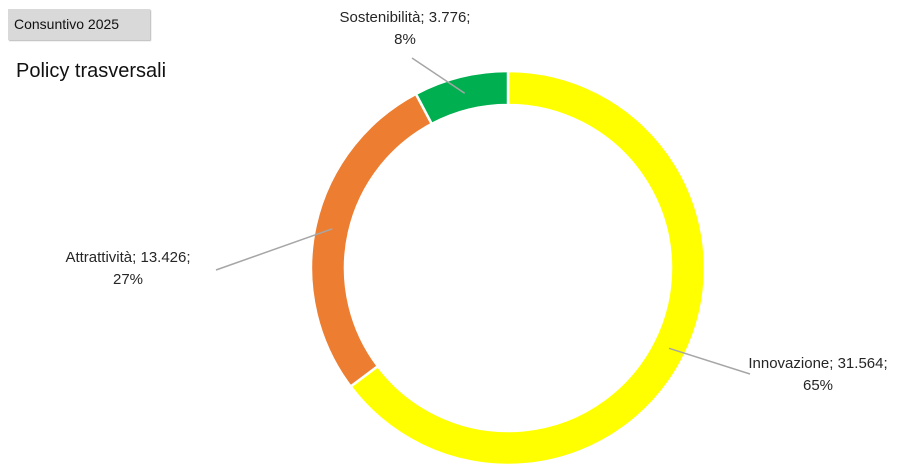  Describe the element at coordinates (818, 385) in the screenshot. I see `percent-label-innovazione: 65%` at that location.